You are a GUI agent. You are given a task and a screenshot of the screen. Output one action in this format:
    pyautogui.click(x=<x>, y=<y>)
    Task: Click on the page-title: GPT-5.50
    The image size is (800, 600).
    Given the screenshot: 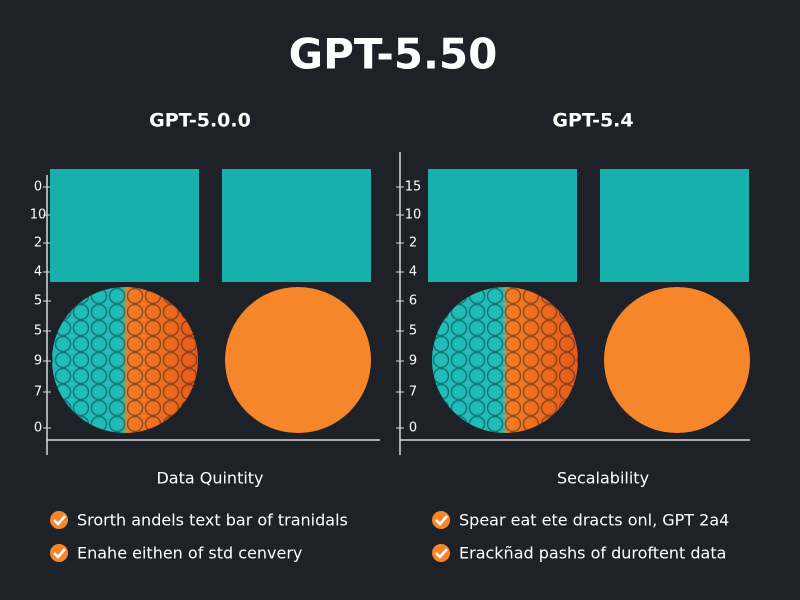 What is the action you would take?
    pyautogui.click(x=393, y=54)
    